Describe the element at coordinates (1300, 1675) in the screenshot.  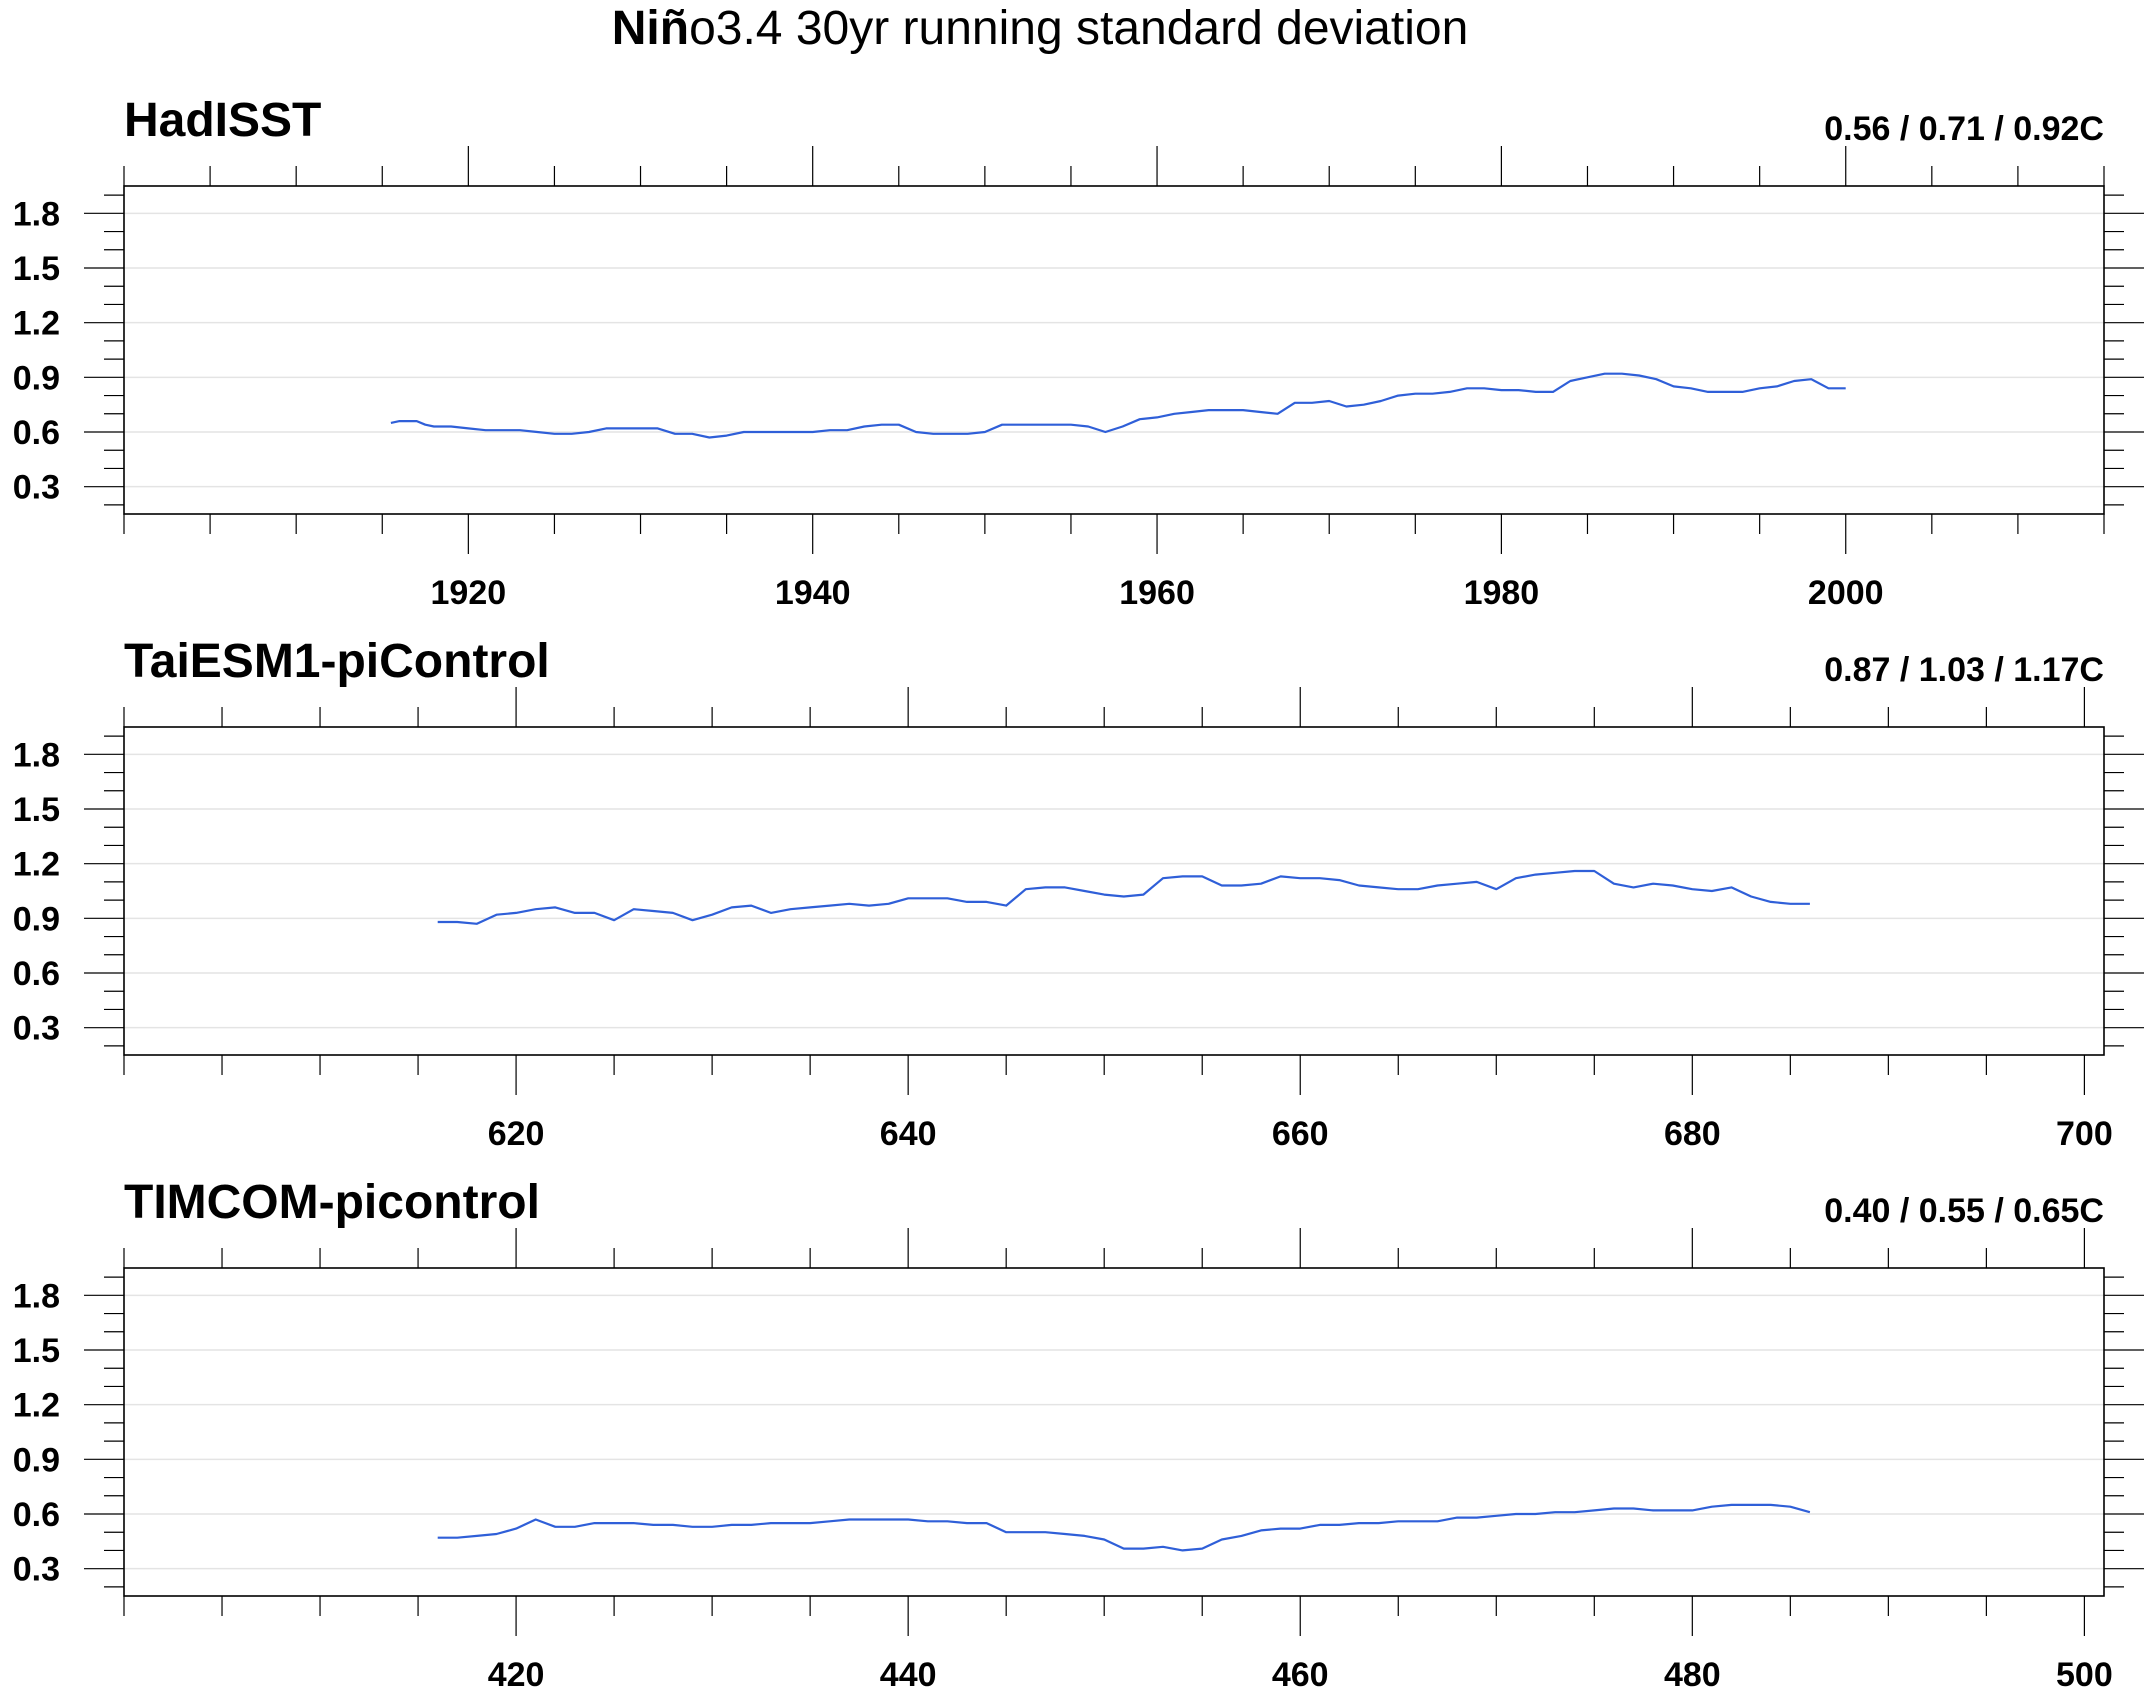
I see `x-tick-label: 460` at that location.